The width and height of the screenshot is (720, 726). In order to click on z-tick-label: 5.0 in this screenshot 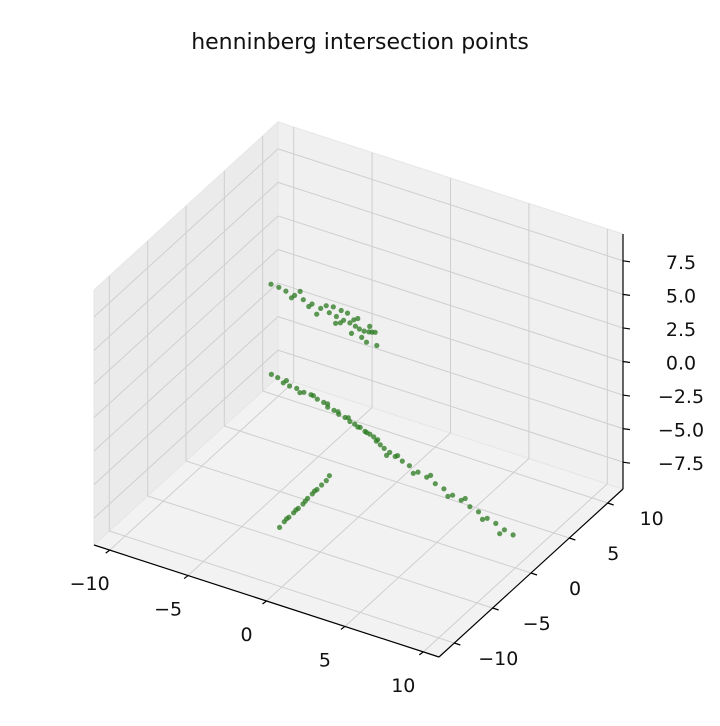, I will do `click(681, 296)`.